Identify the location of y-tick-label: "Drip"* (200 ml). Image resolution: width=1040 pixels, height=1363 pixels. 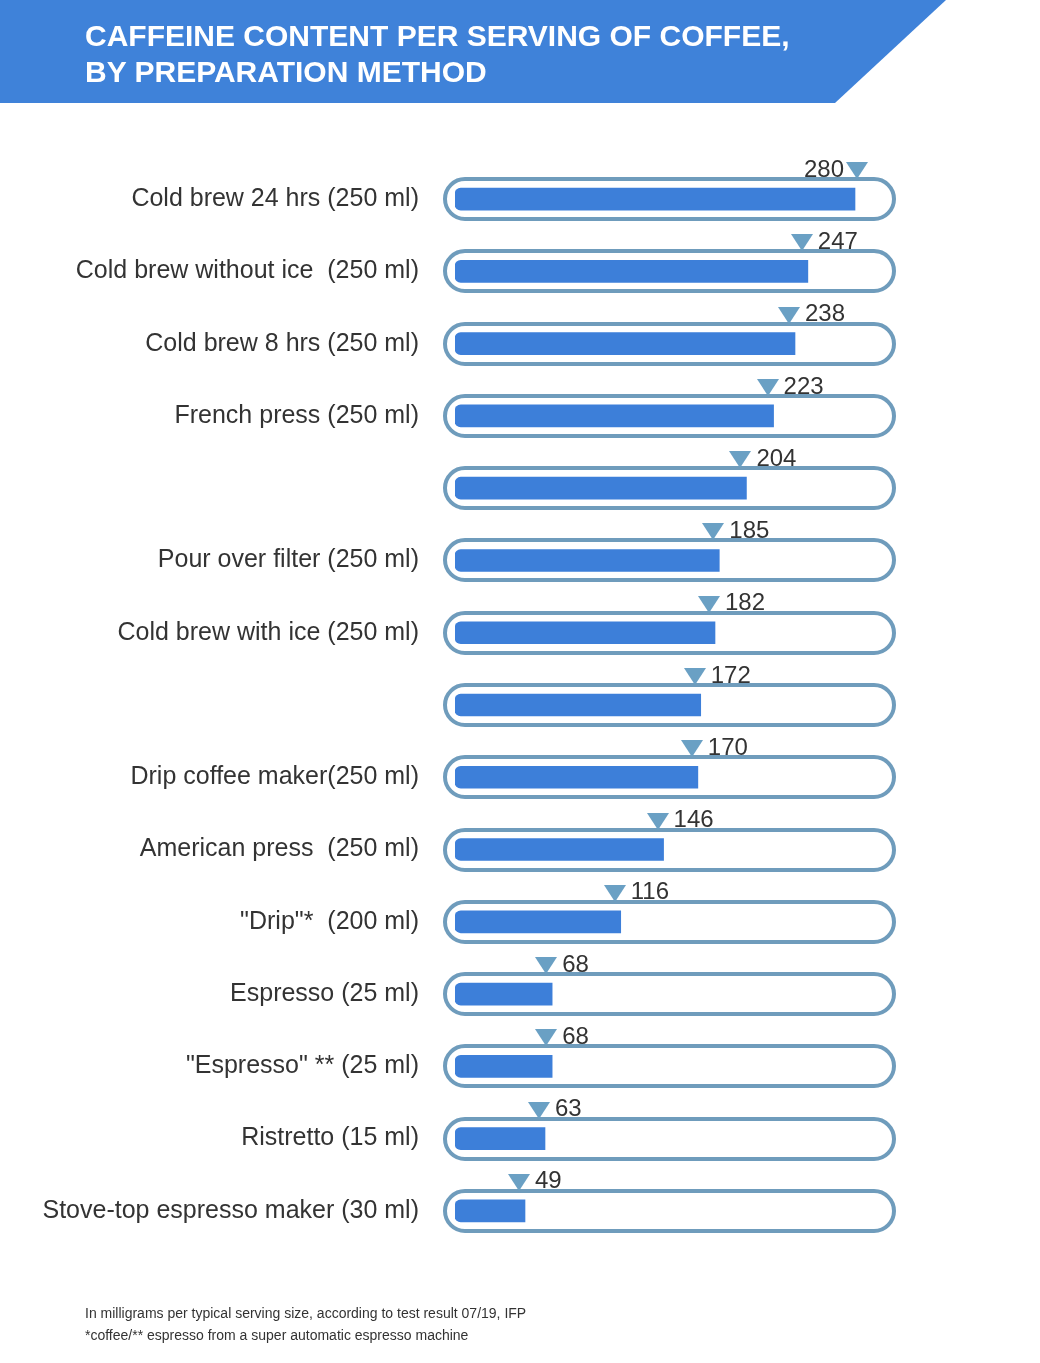
(329, 919).